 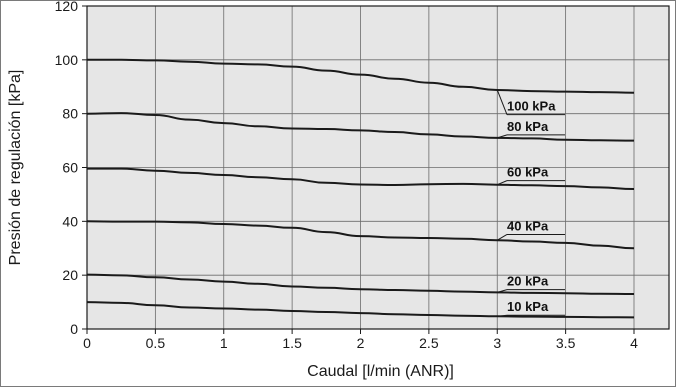 What do you see at coordinates (531, 106) in the screenshot?
I see `series-label: 100 kPa` at bounding box center [531, 106].